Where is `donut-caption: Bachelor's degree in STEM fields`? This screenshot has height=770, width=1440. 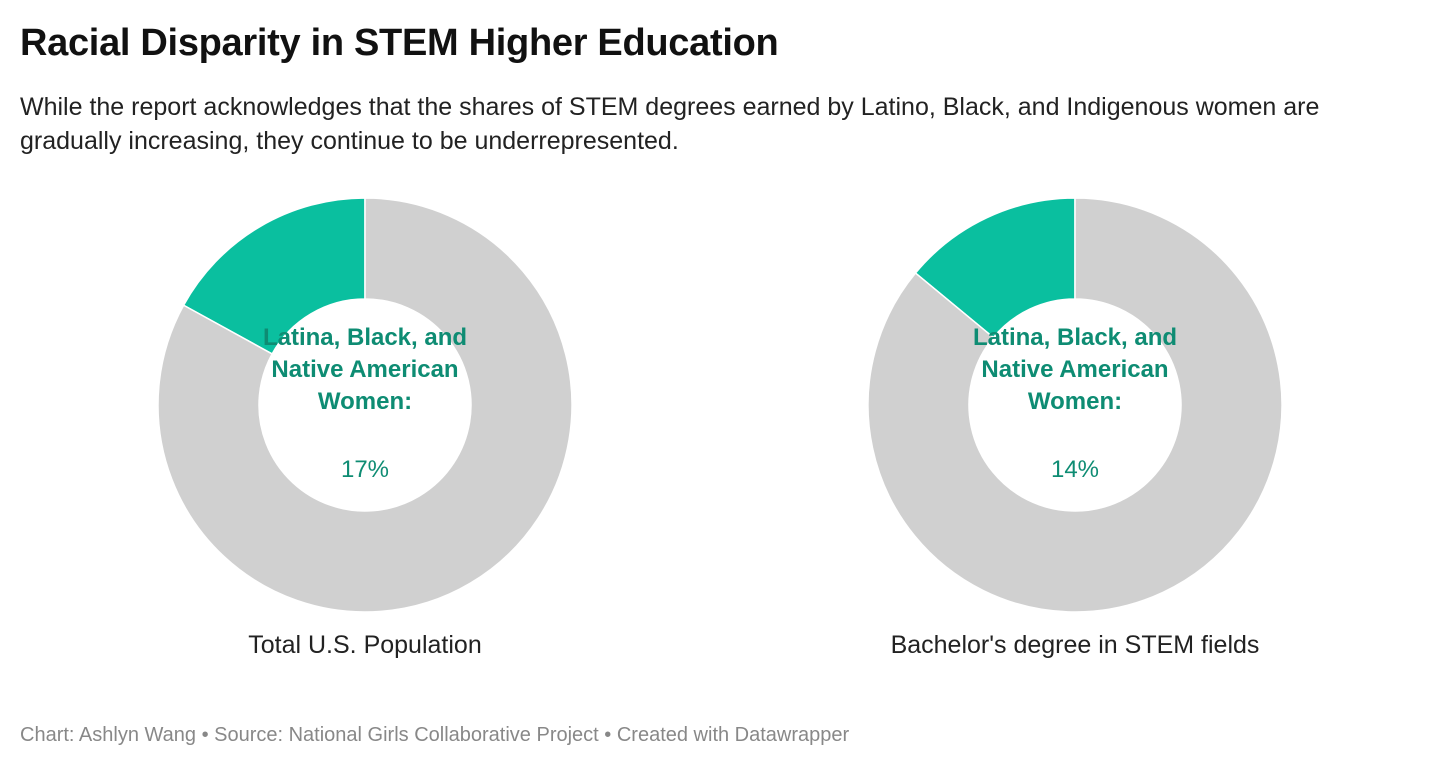 donut-caption: Bachelor's degree in STEM fields is located at coordinates (1075, 645).